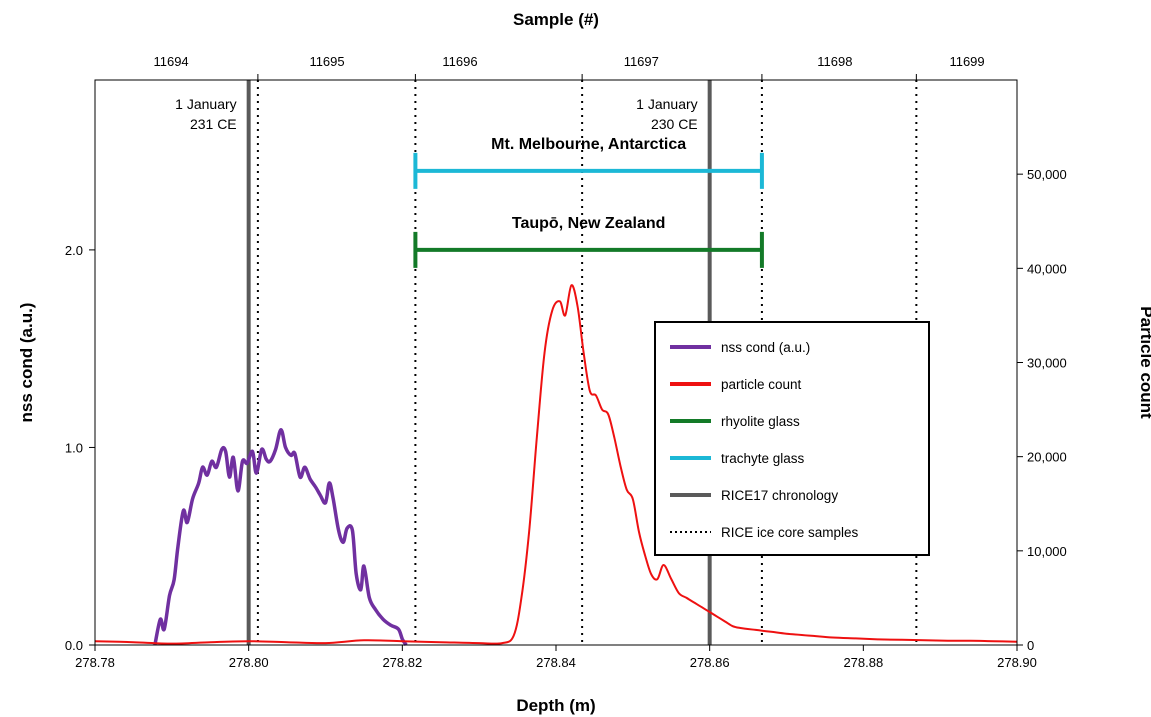 The width and height of the screenshot is (1151, 717). I want to click on y2-tick-label: 30,000, so click(1047, 363).